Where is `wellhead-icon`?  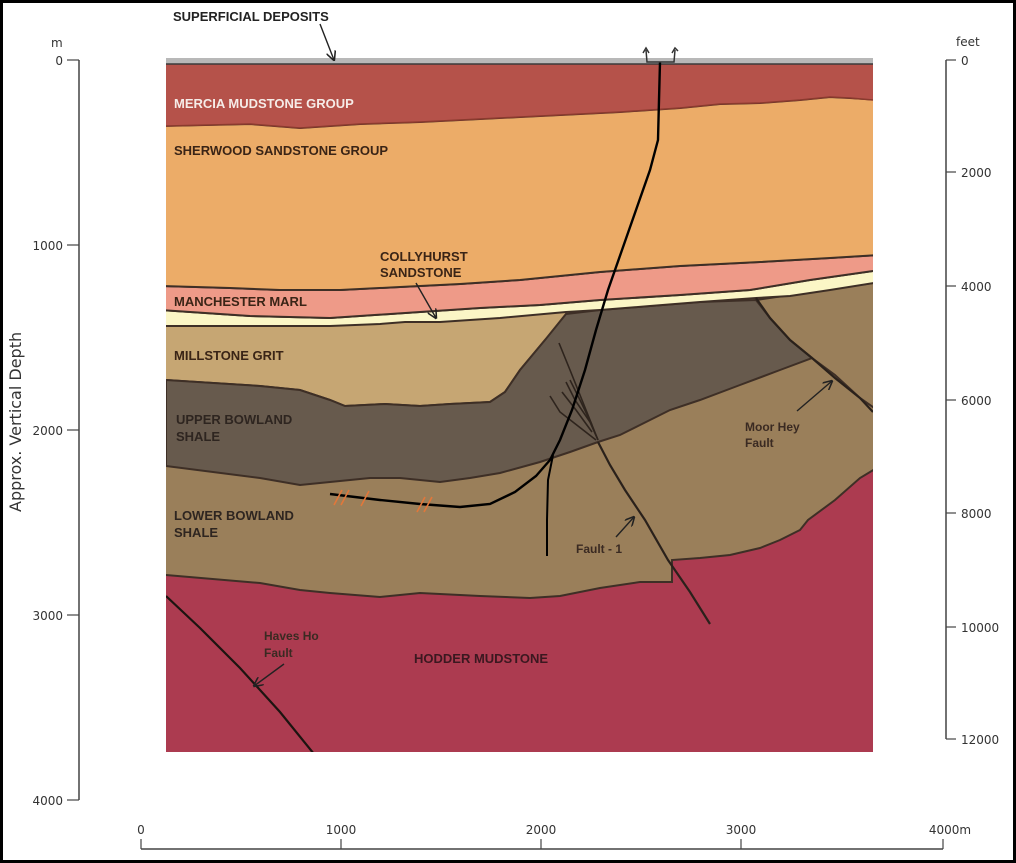 wellhead-icon is located at coordinates (660, 54).